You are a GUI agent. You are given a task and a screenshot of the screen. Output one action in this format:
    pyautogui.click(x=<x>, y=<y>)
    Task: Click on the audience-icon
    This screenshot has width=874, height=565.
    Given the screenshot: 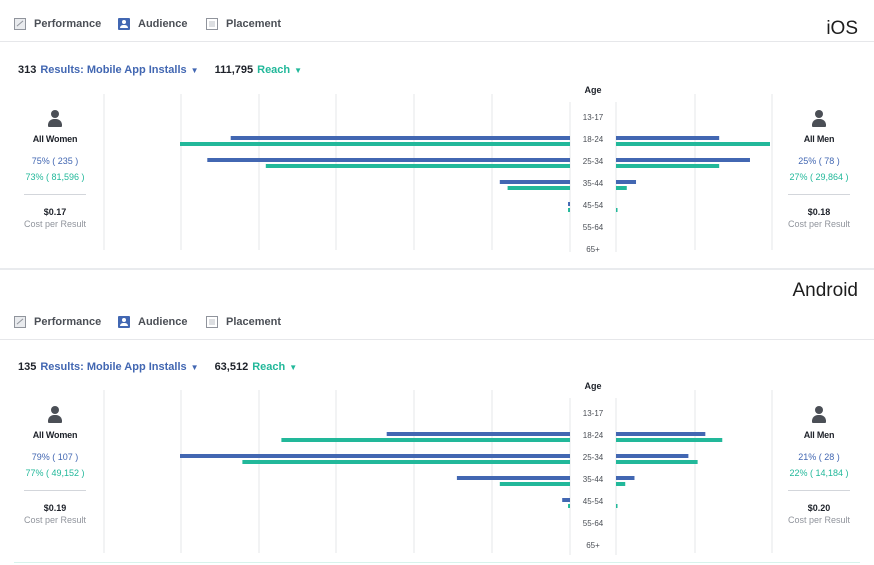 What is the action you would take?
    pyautogui.click(x=124, y=322)
    